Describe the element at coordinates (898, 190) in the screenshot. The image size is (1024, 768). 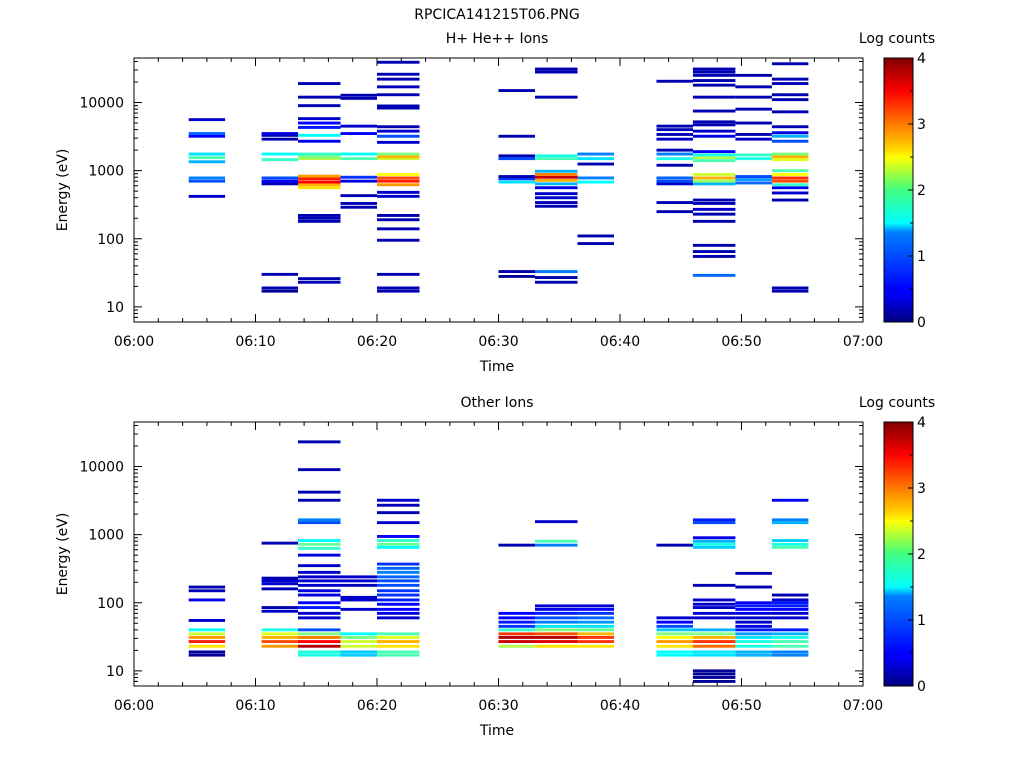
I see `colorbar-gradient` at that location.